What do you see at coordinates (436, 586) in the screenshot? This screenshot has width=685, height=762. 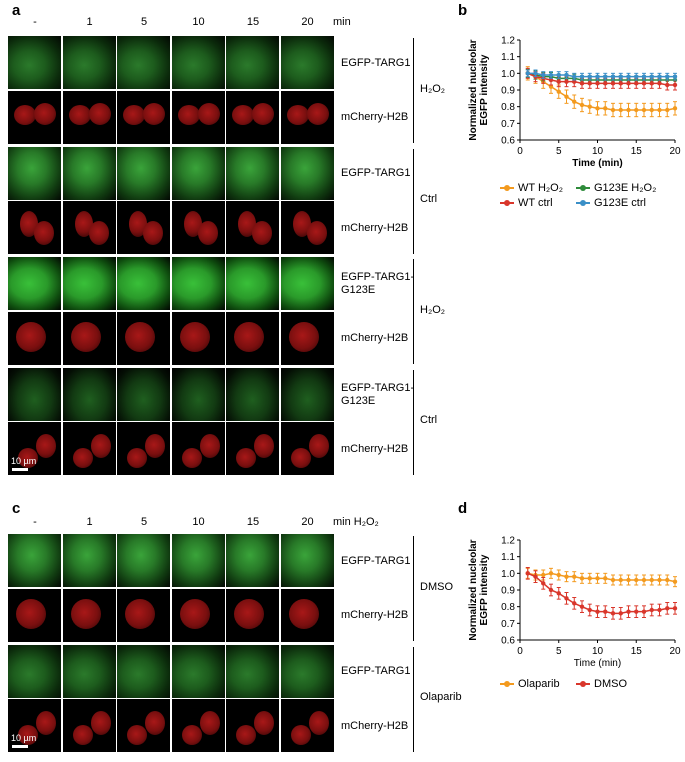 I see `c-condition-label: DMSO` at bounding box center [436, 586].